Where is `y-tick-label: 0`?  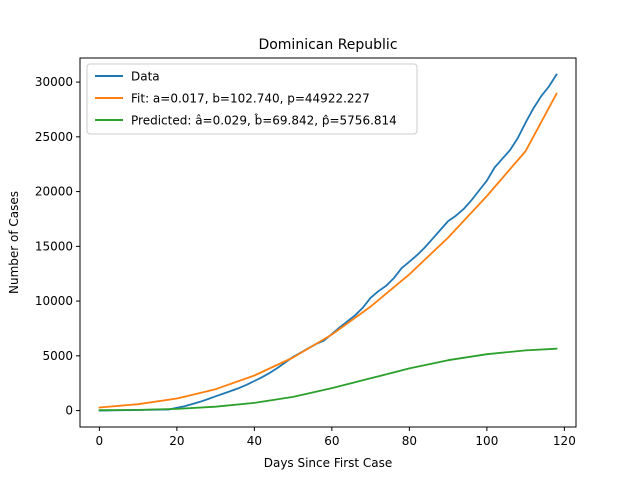
y-tick-label: 0 is located at coordinates (69, 411).